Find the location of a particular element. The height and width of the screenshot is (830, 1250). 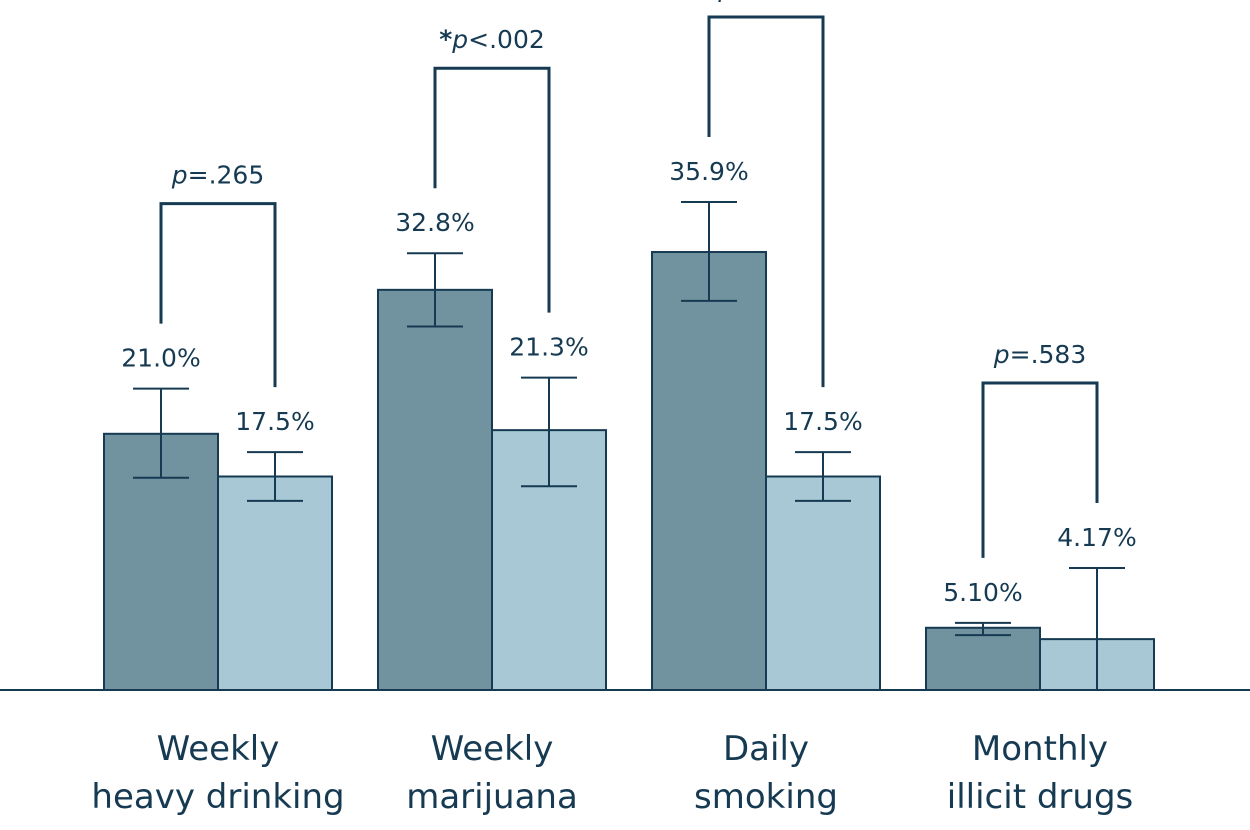

significance-label-0: p=.265 is located at coordinates (218, 175).